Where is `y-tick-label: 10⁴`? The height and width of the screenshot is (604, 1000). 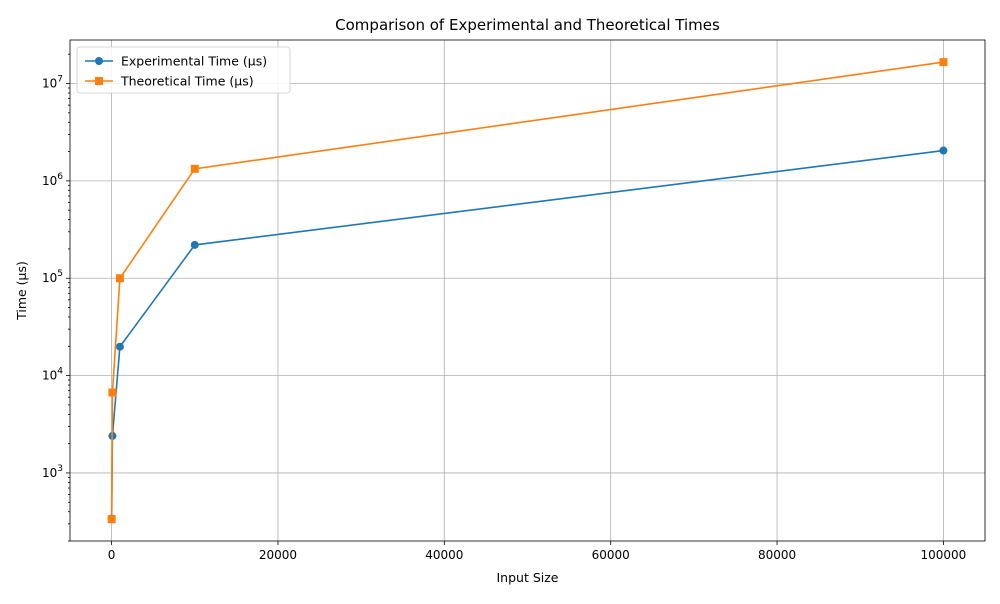 y-tick-label: 10⁴ is located at coordinates (52, 375).